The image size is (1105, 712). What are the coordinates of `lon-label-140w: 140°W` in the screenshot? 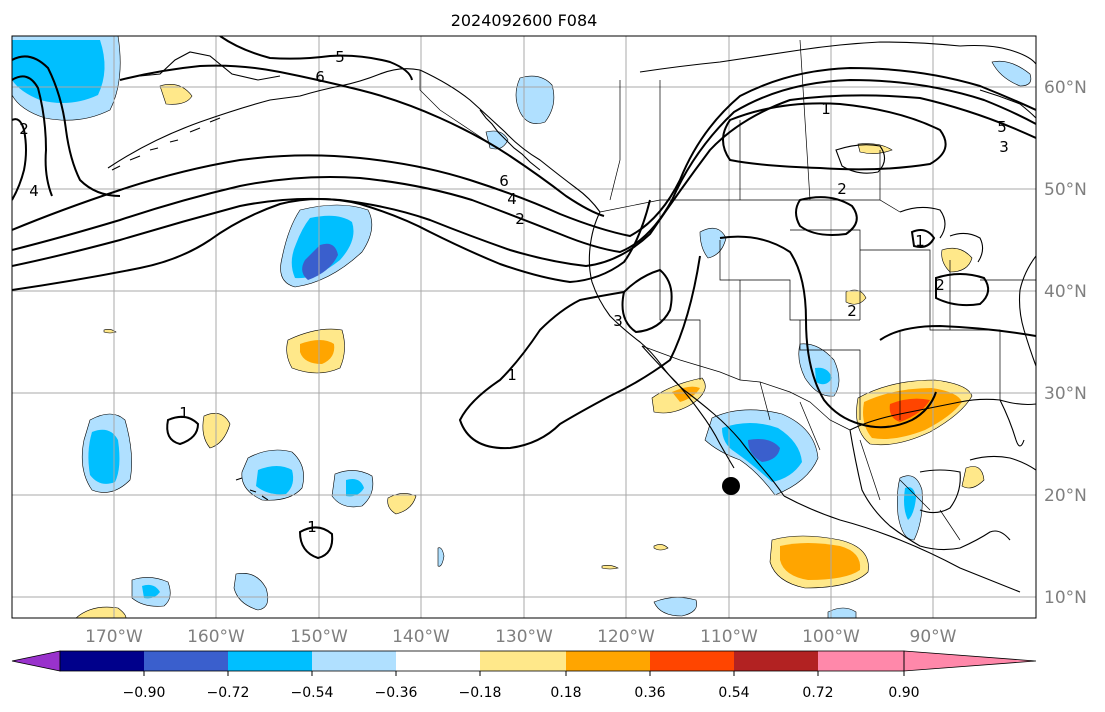 It's located at (421, 637).